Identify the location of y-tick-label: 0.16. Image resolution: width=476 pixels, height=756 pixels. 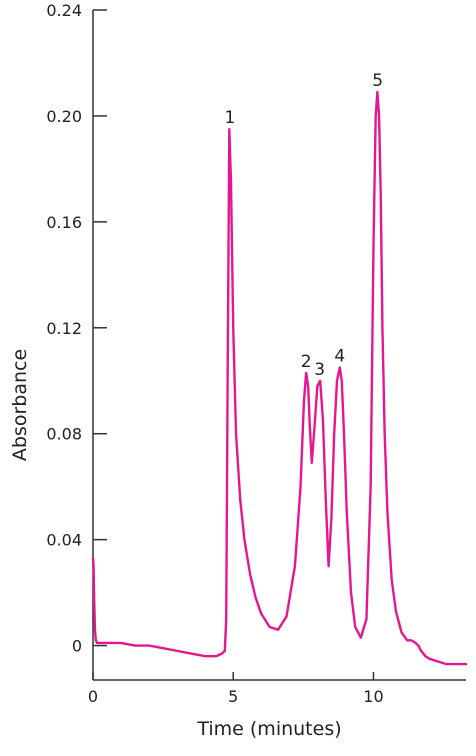
(64, 222).